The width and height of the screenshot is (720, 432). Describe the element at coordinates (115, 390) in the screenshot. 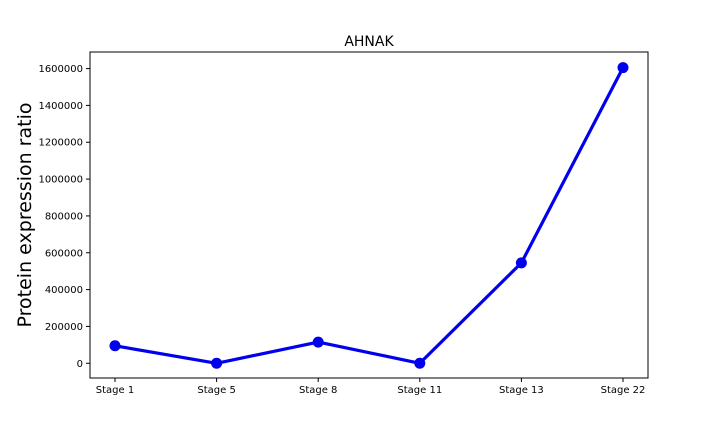

I see `x-tick-label: Stage 1` at that location.